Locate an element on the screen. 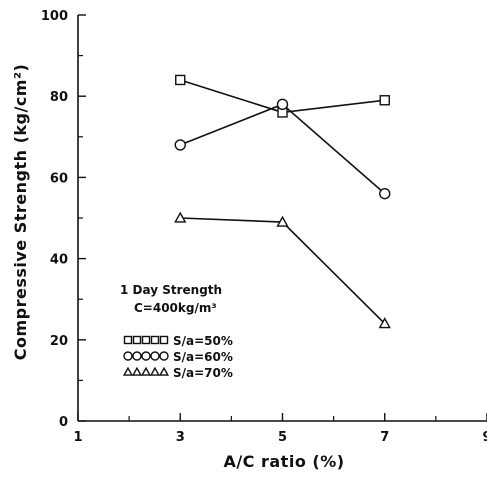 The image size is (487, 479). y-tick-label: 0 is located at coordinates (63, 422).